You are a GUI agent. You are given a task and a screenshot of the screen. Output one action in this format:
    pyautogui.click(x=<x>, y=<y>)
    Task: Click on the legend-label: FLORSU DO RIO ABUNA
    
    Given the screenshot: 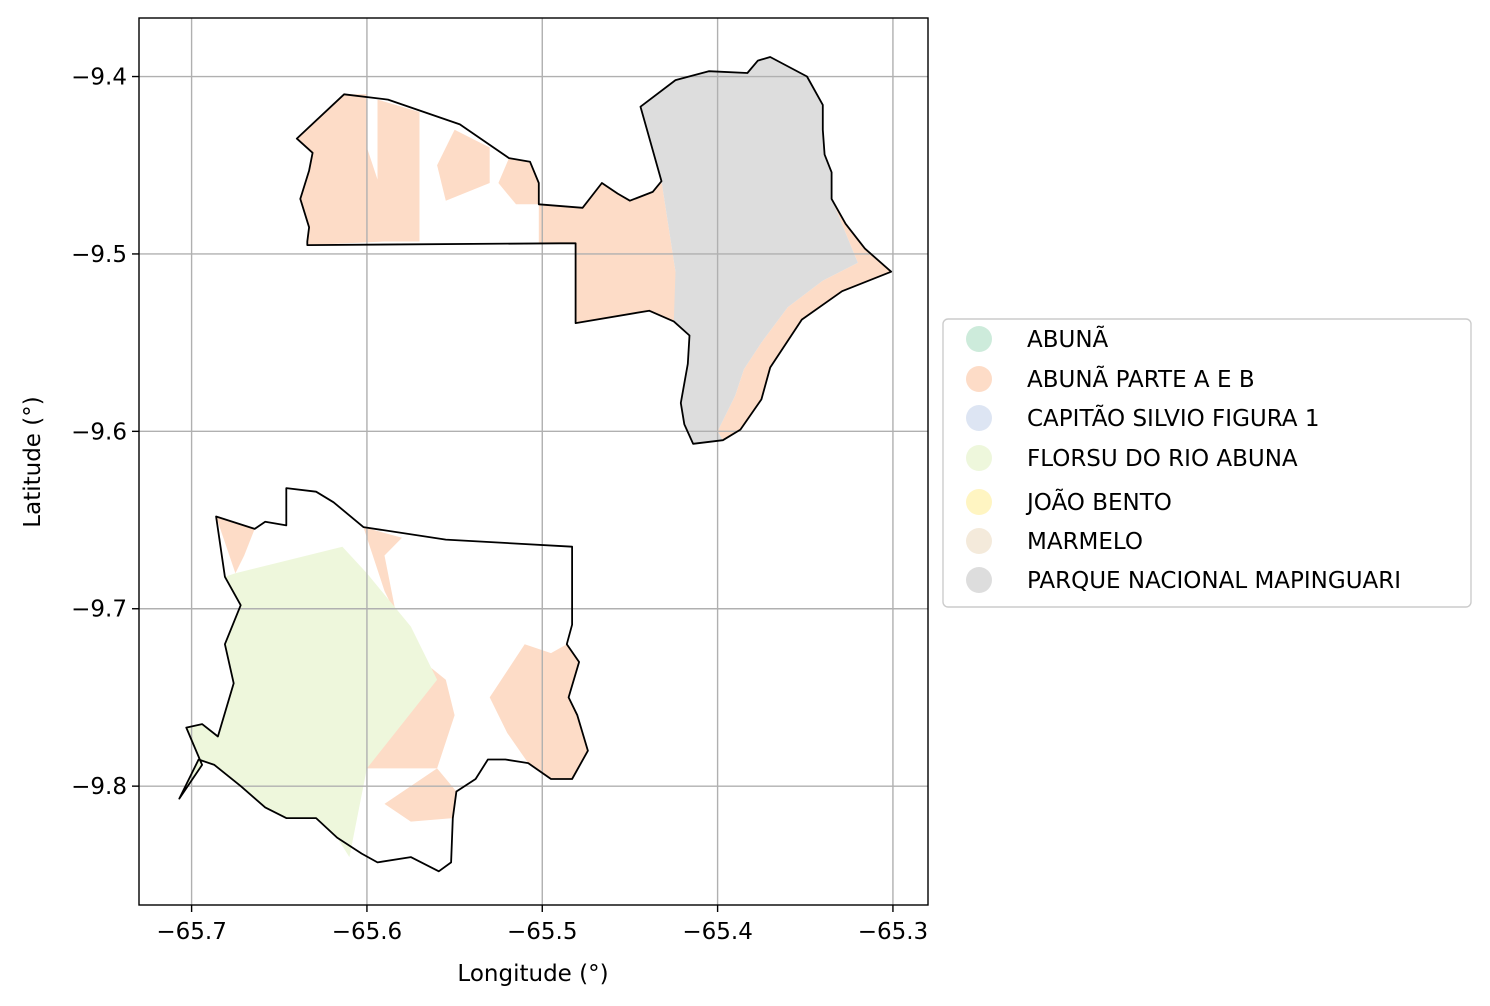 What is the action you would take?
    pyautogui.click(x=1162, y=459)
    